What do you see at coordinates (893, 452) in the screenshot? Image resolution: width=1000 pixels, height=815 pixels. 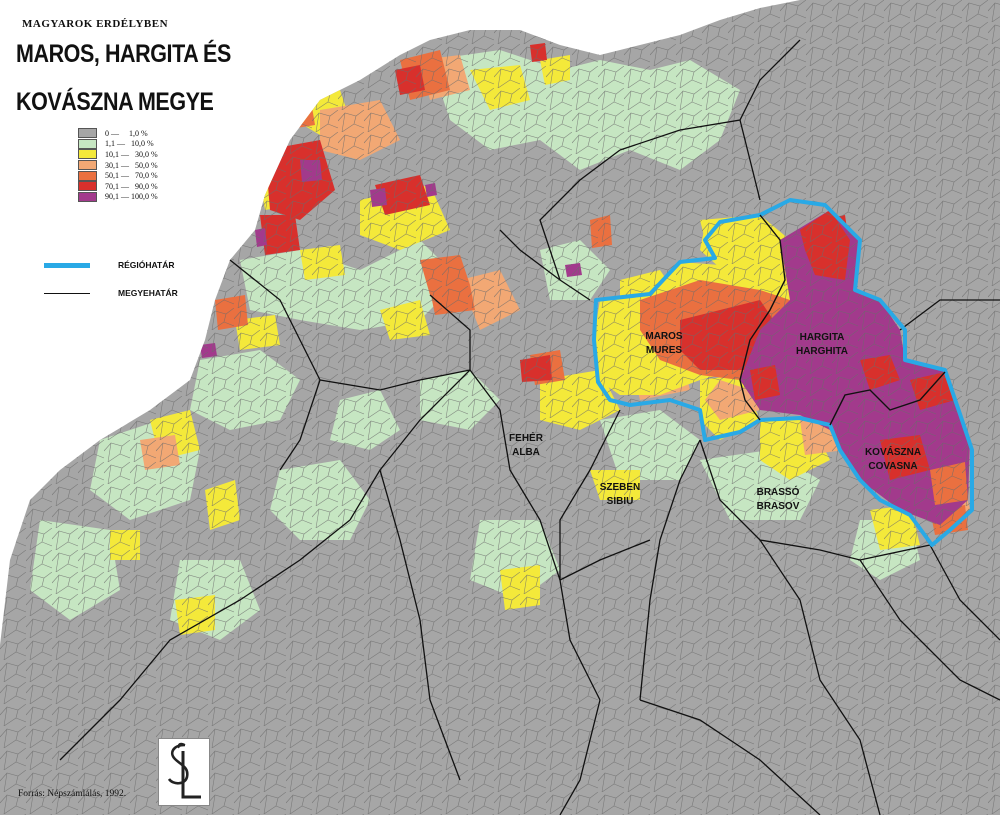 I see `county-name-hu: KOVÁSZNA` at bounding box center [893, 452].